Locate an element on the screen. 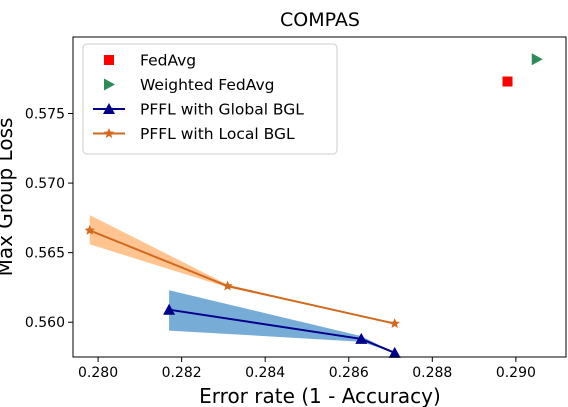 Image resolution: width=568 pixels, height=407 pixels. fedavg-point is located at coordinates (507, 81).